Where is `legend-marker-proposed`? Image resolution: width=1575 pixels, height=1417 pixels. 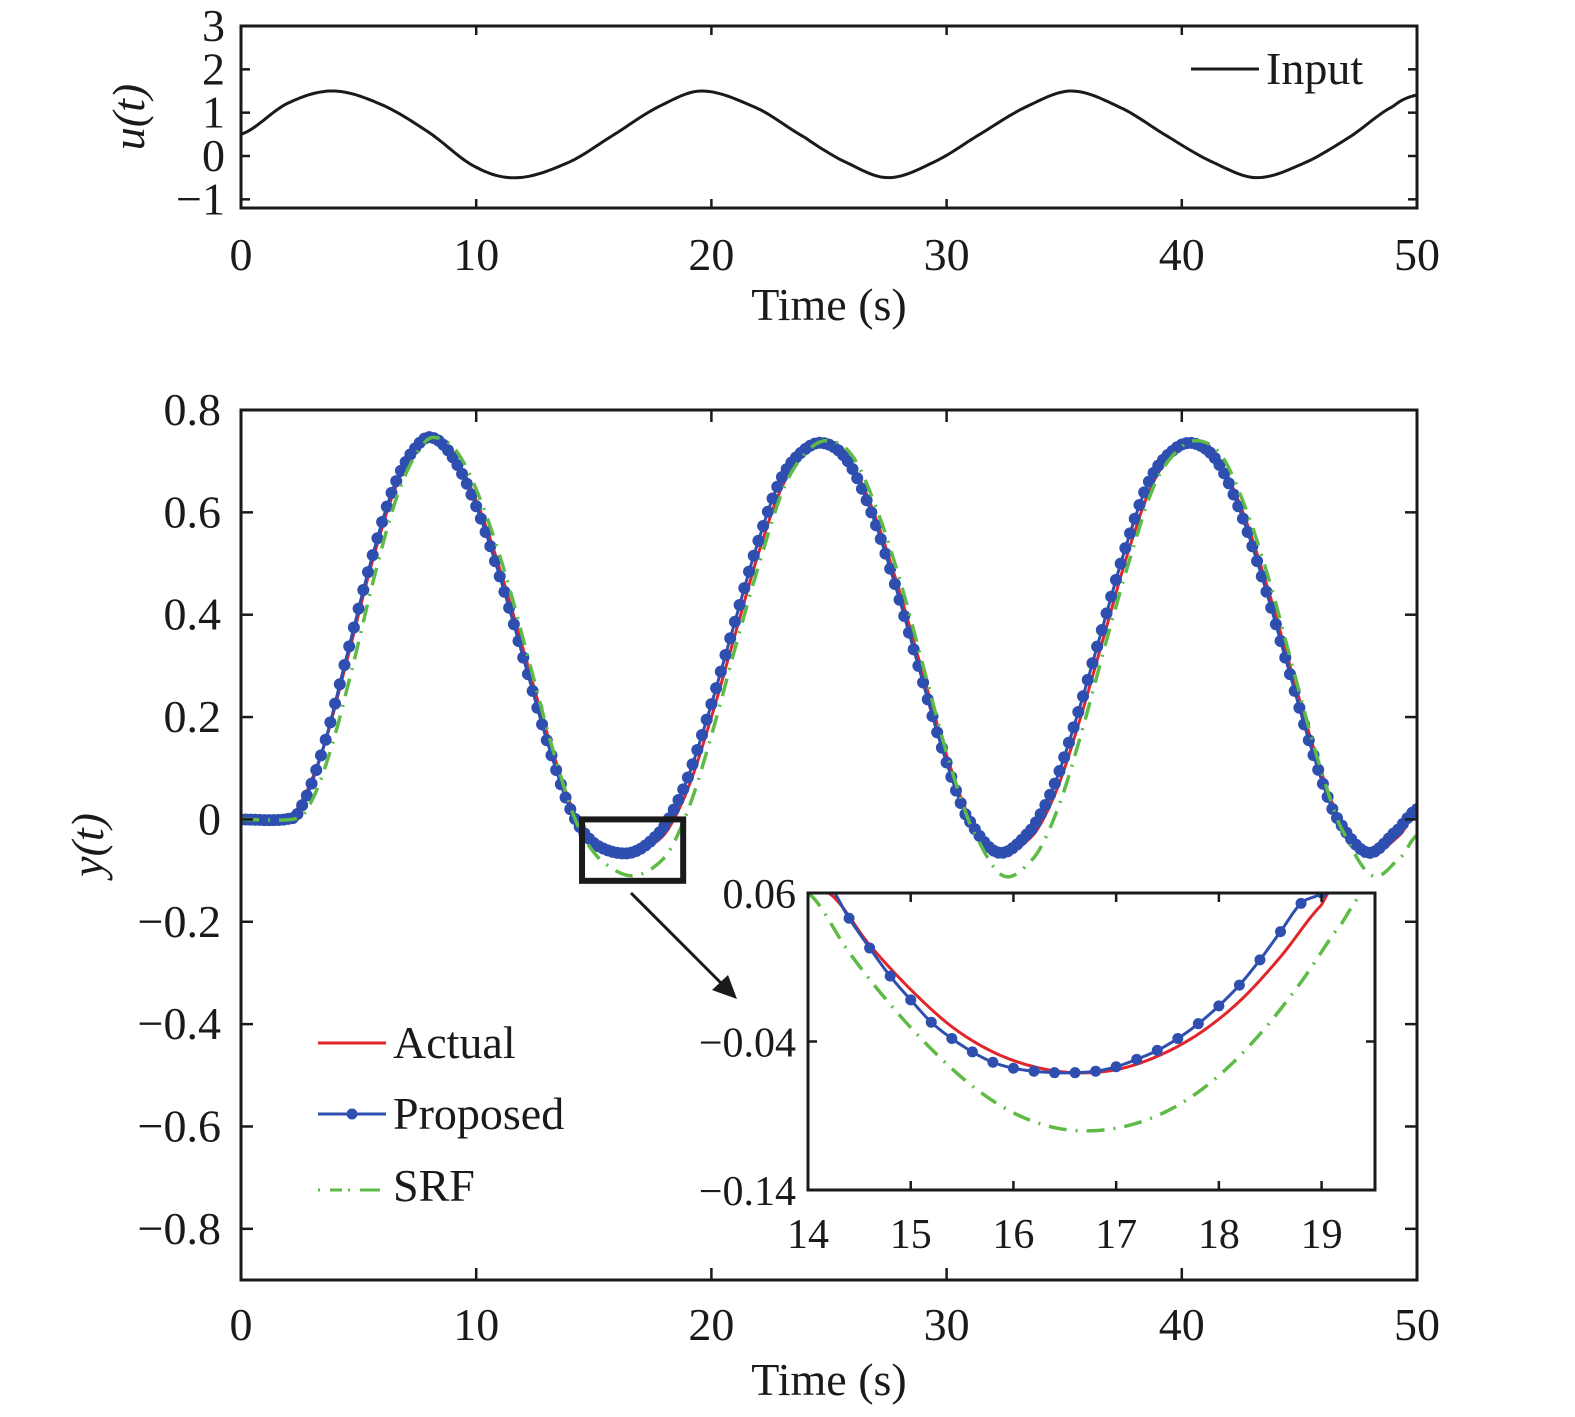 legend-marker-proposed is located at coordinates (352, 1114).